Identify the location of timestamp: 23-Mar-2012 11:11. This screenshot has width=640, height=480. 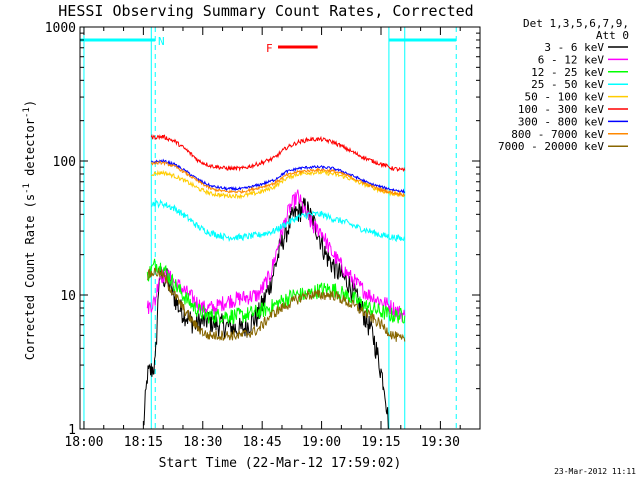
(595, 471).